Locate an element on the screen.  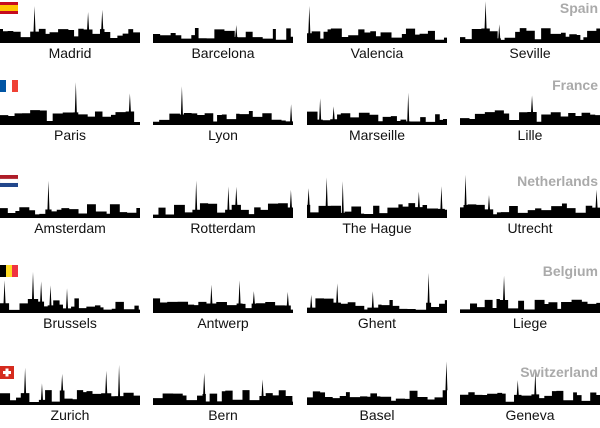
country-name: Belgium is located at coordinates (570, 271).